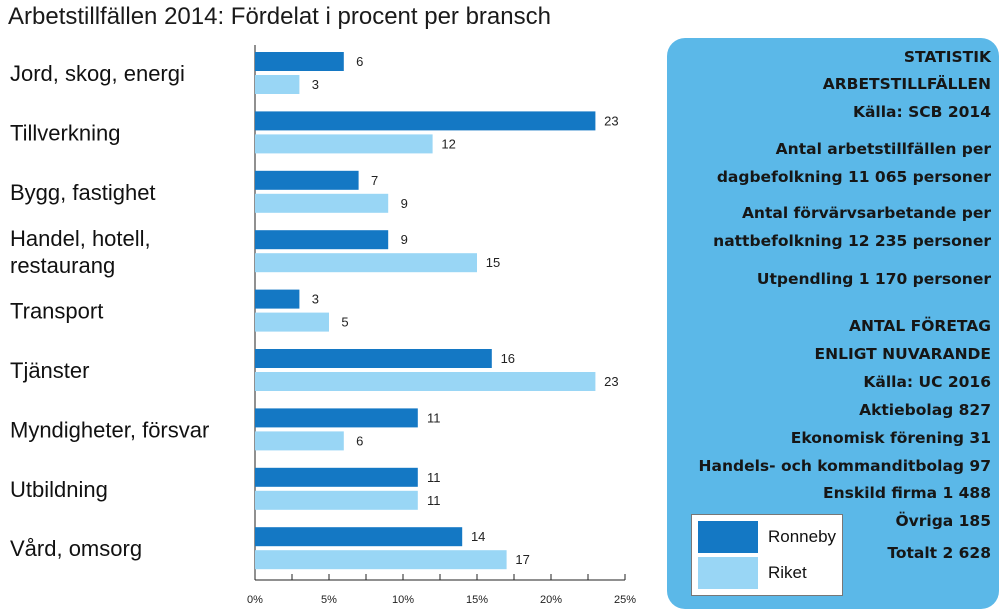 This screenshot has width=1004, height=613. Describe the element at coordinates (767, 555) in the screenshot. I see `chart-legend: Ronneby Riket` at that location.